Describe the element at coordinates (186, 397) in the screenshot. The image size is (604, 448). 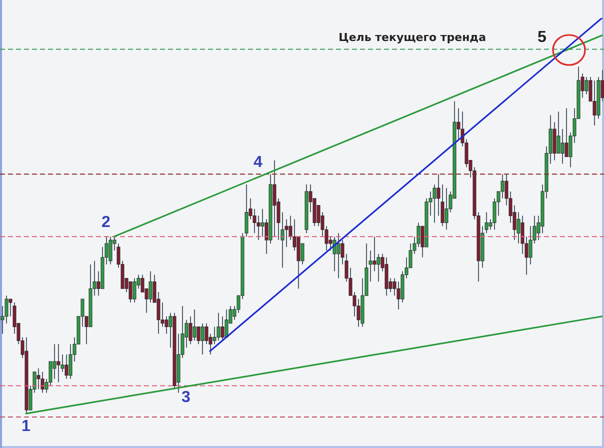
I see `annotation: 3` at that location.